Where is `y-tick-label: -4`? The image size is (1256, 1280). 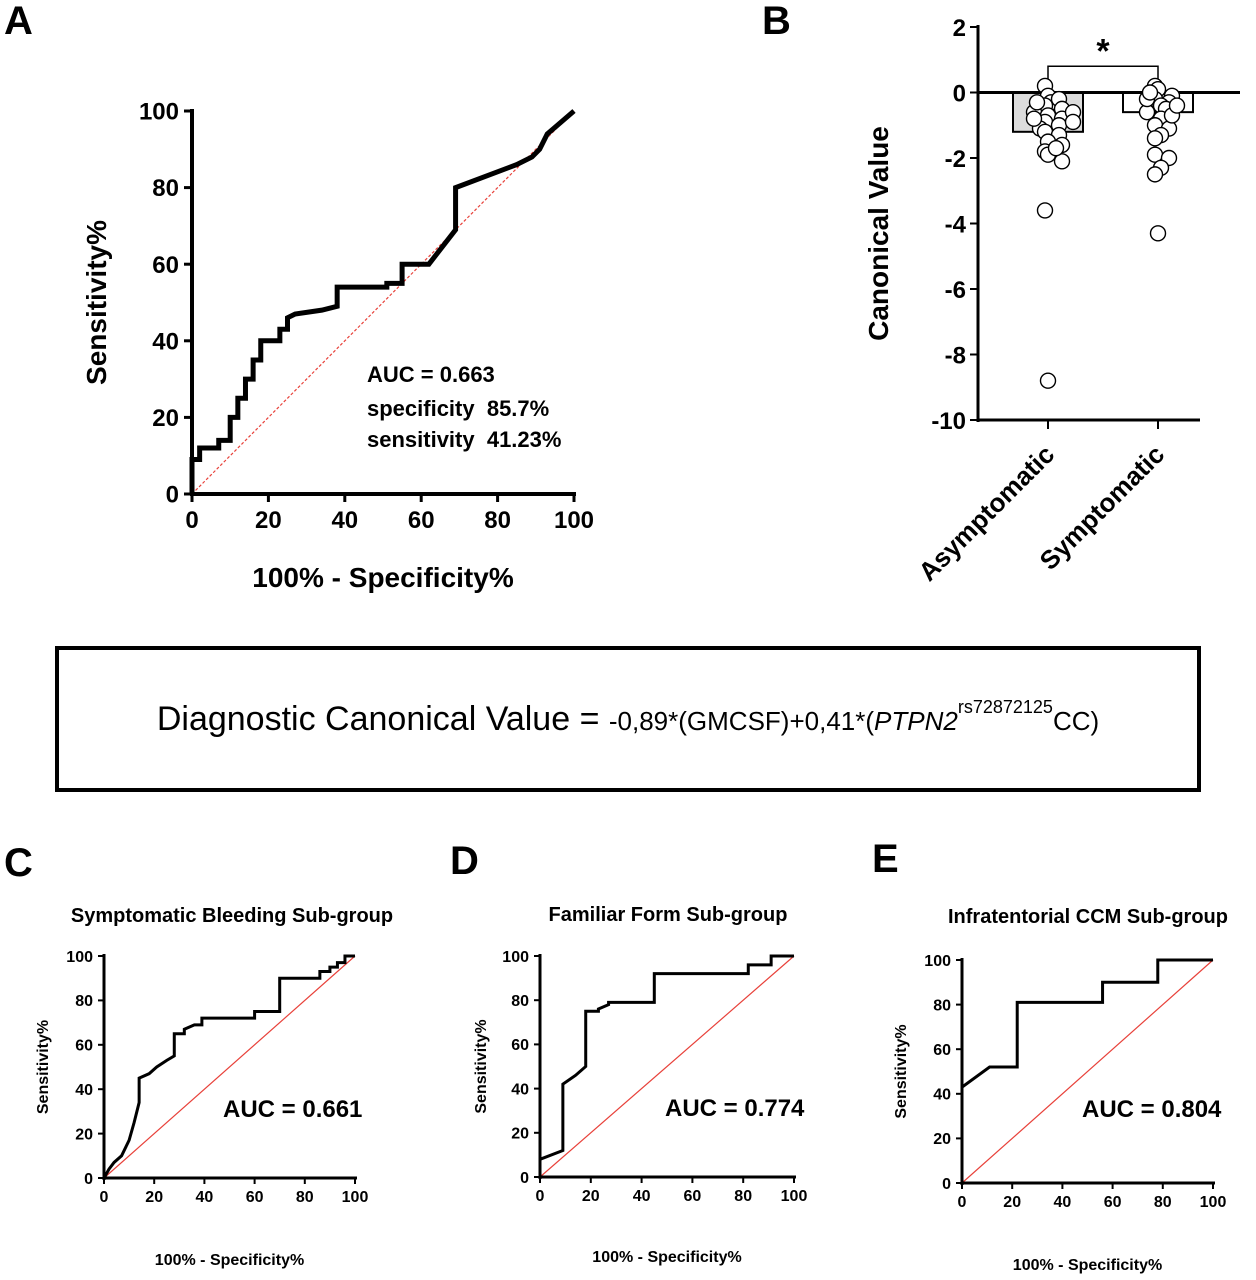 y-tick-label: -4 is located at coordinates (956, 225).